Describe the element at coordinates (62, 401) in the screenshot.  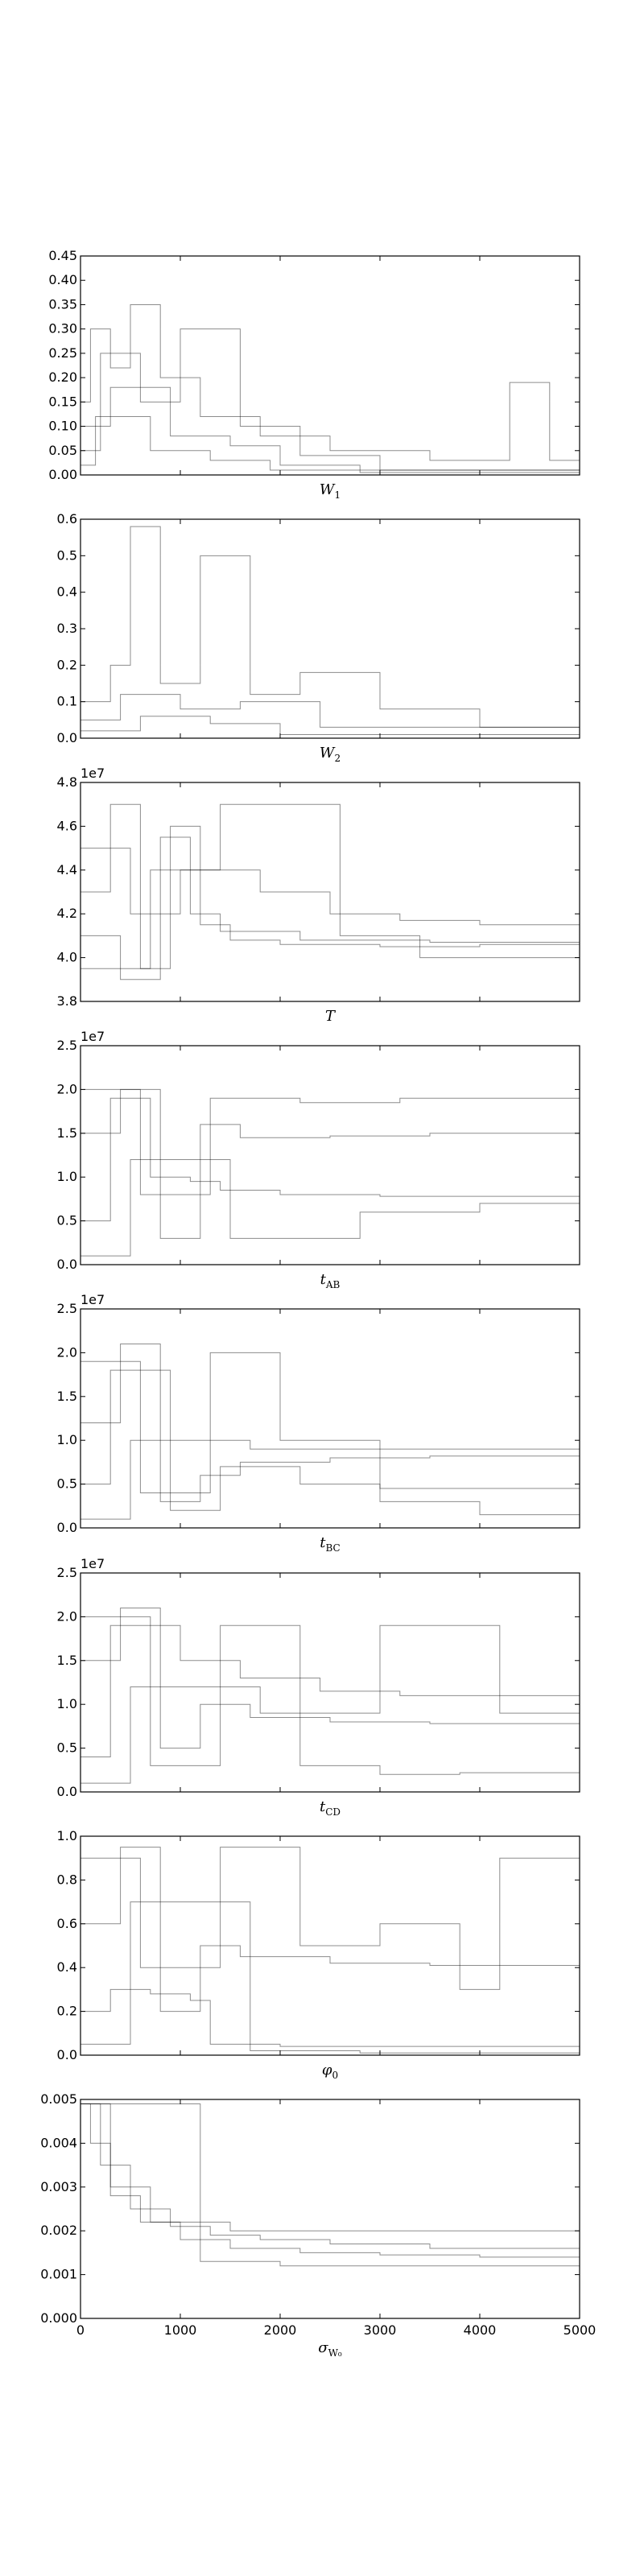
I see `y-tick-label: 0.15` at that location.